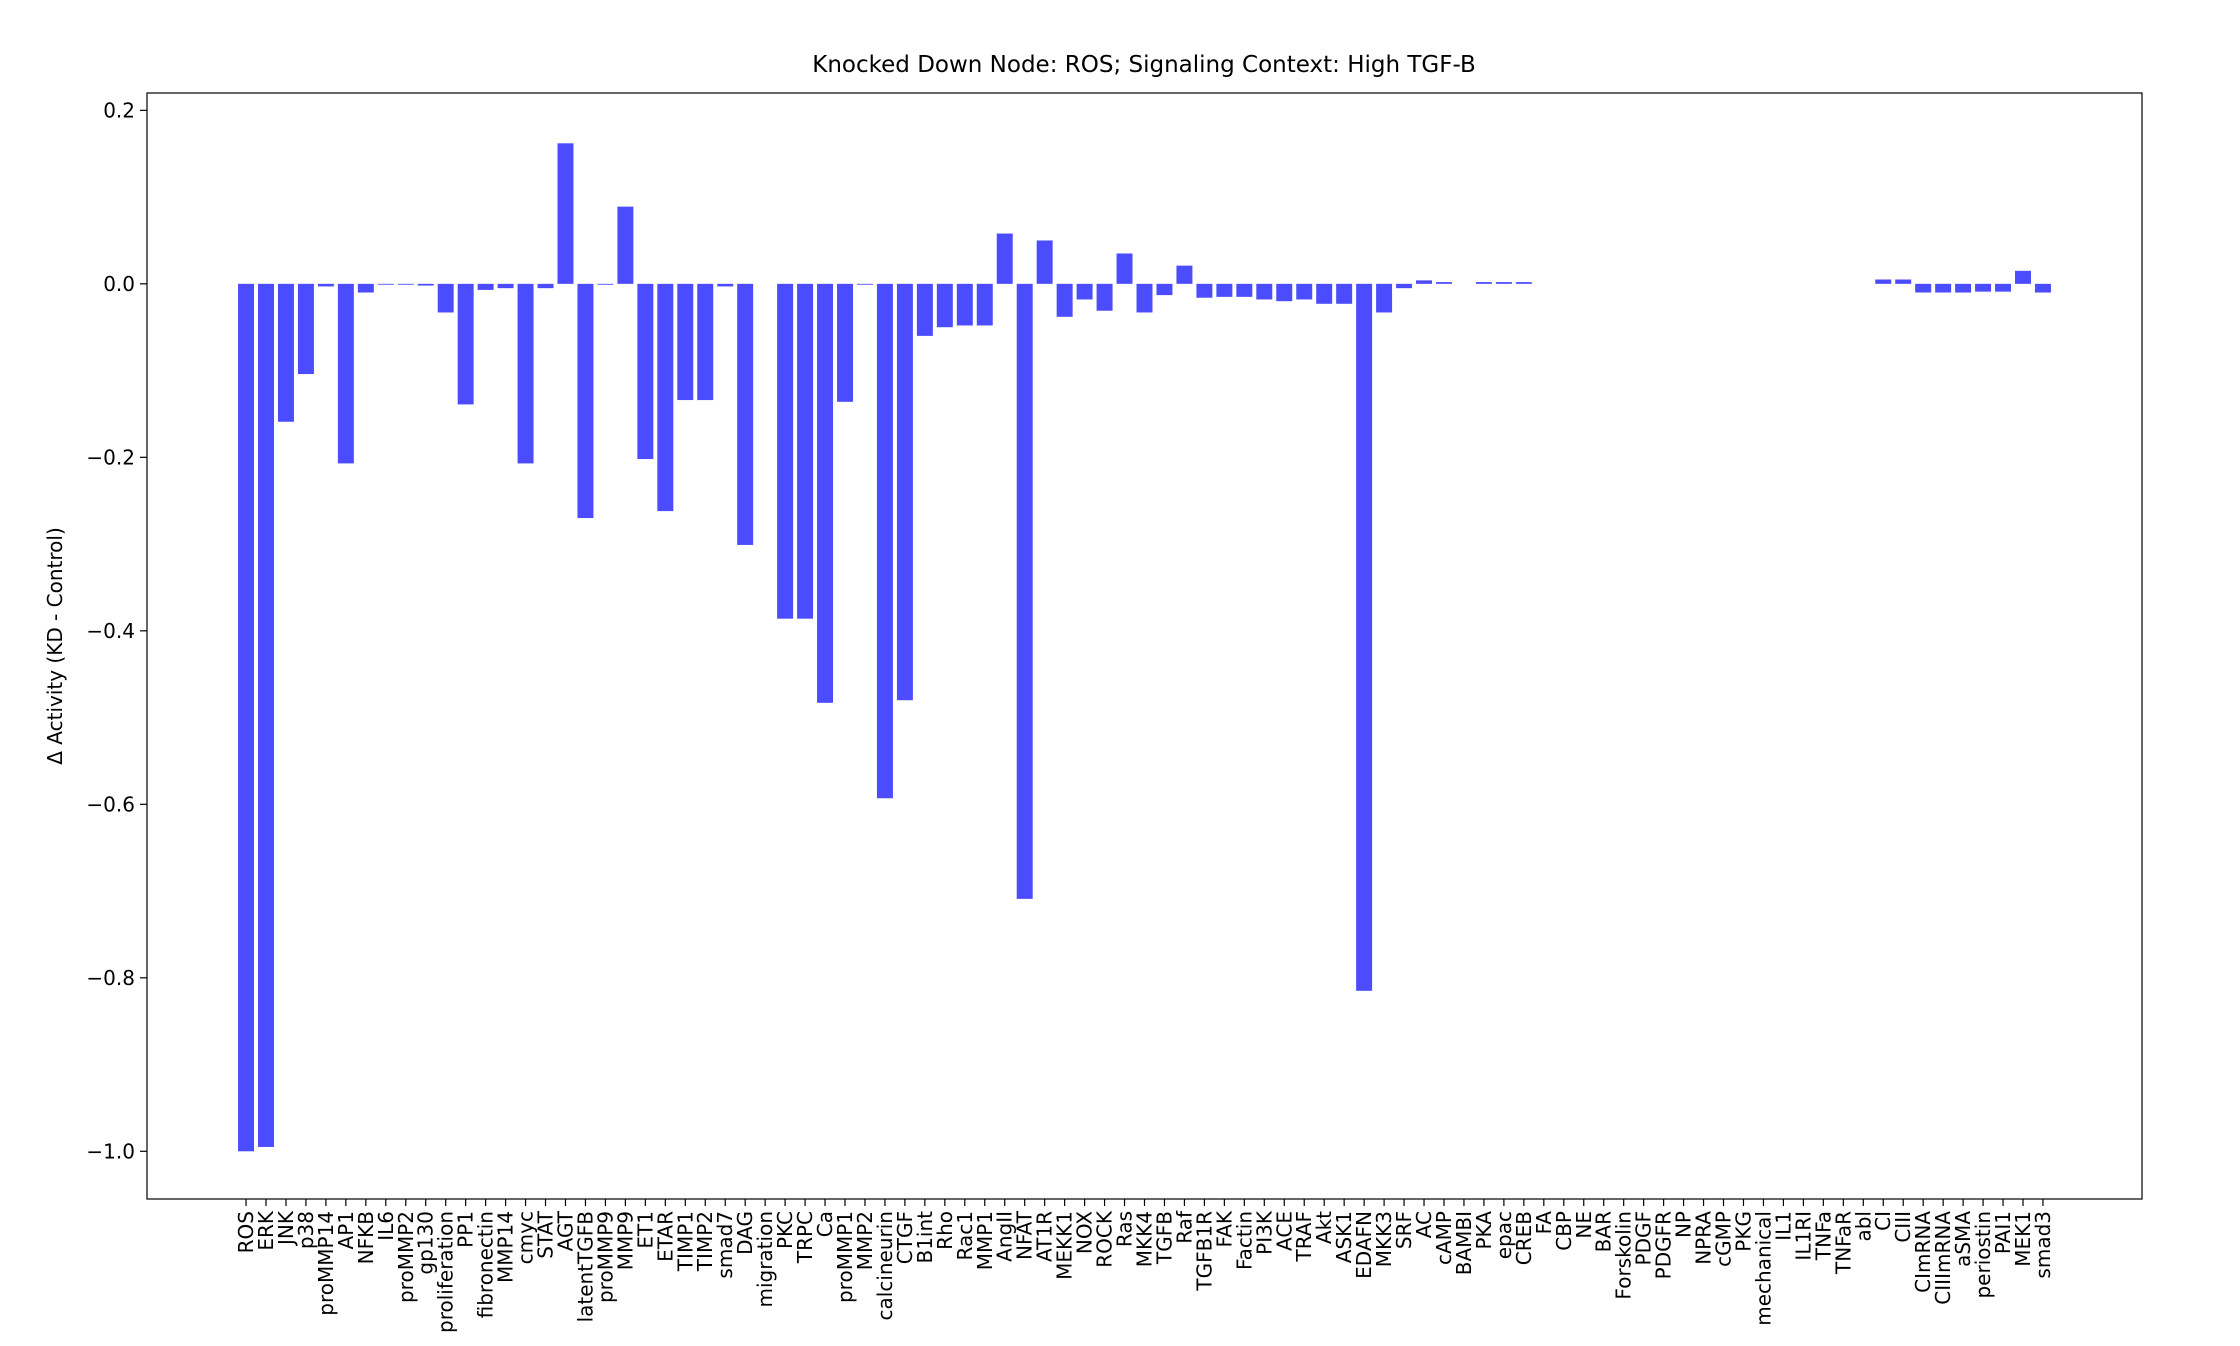 The image size is (2240, 1346). I want to click on y-tick-label: −1.0, so click(110, 1151).